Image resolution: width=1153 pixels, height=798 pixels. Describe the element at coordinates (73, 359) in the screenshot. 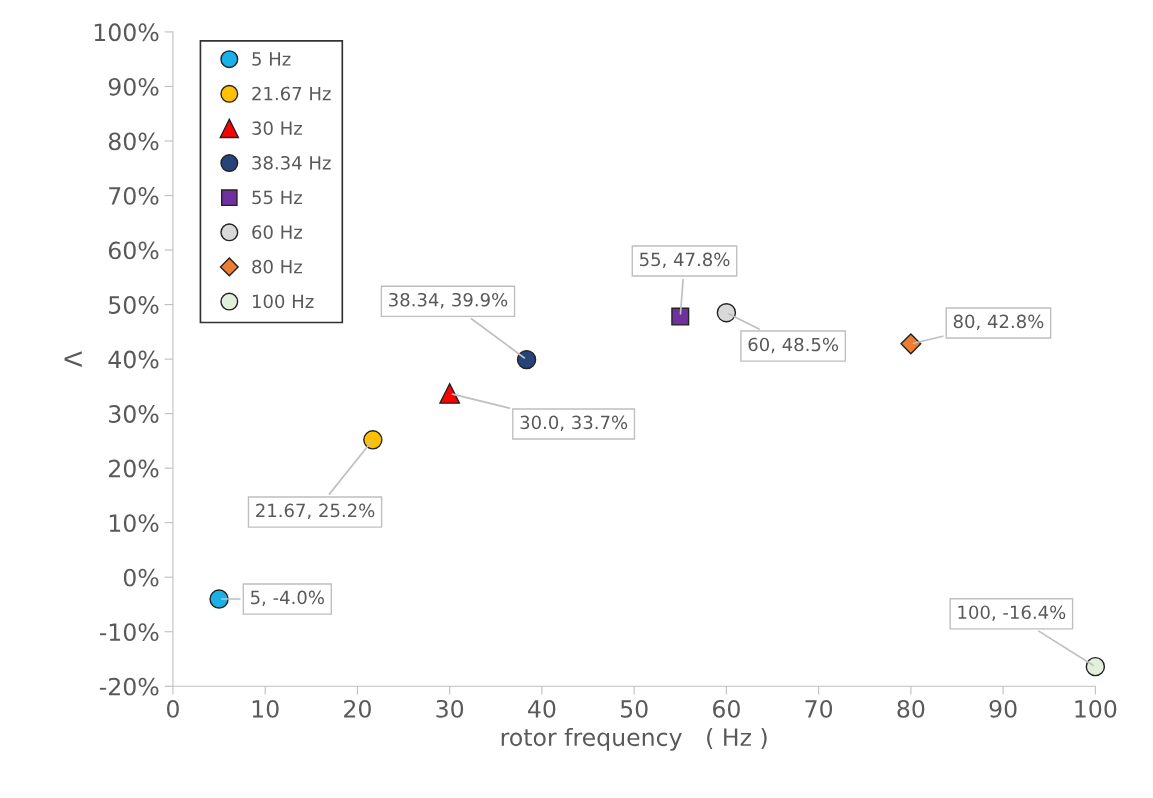

I see `y-axis-title: Λ` at that location.